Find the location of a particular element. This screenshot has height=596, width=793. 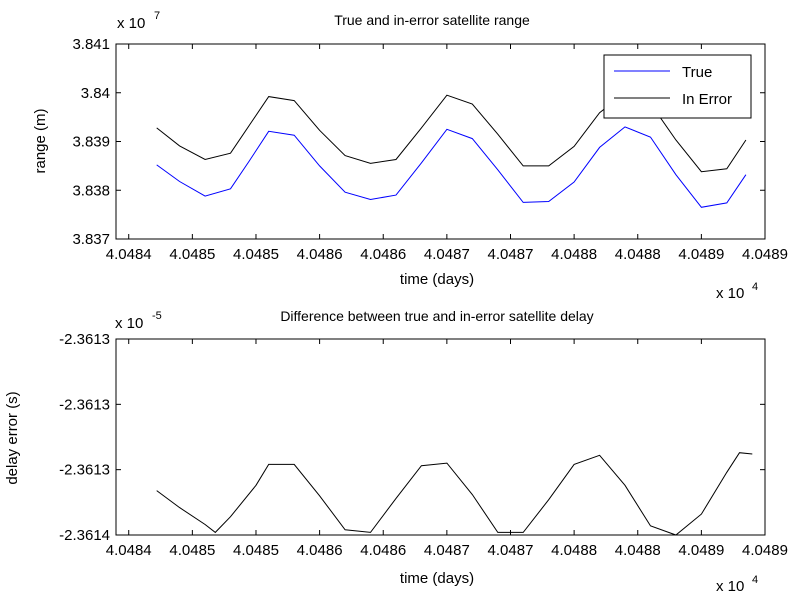

top-y-tick-label: 3.839 is located at coordinates (91, 142).